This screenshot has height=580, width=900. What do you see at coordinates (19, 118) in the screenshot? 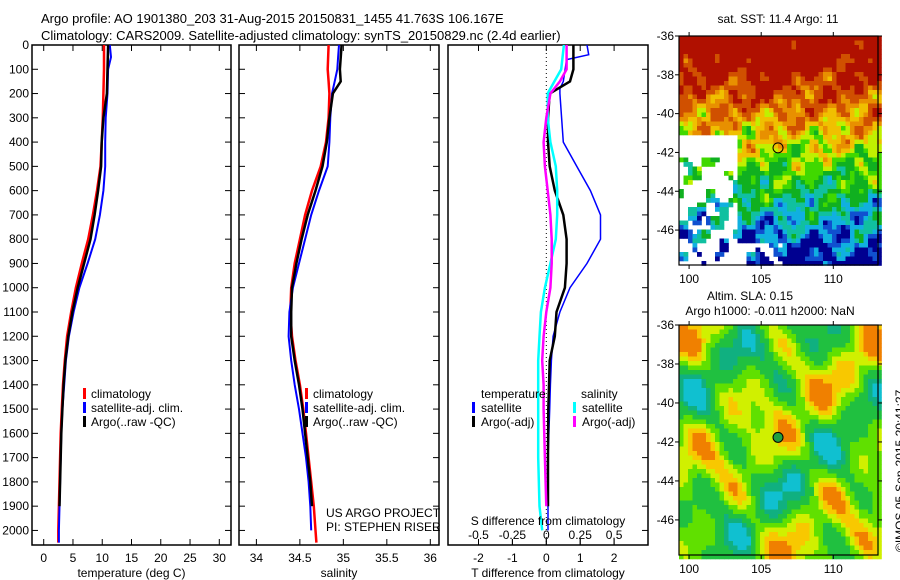
I see `y-tick-label: 300` at bounding box center [19, 118].